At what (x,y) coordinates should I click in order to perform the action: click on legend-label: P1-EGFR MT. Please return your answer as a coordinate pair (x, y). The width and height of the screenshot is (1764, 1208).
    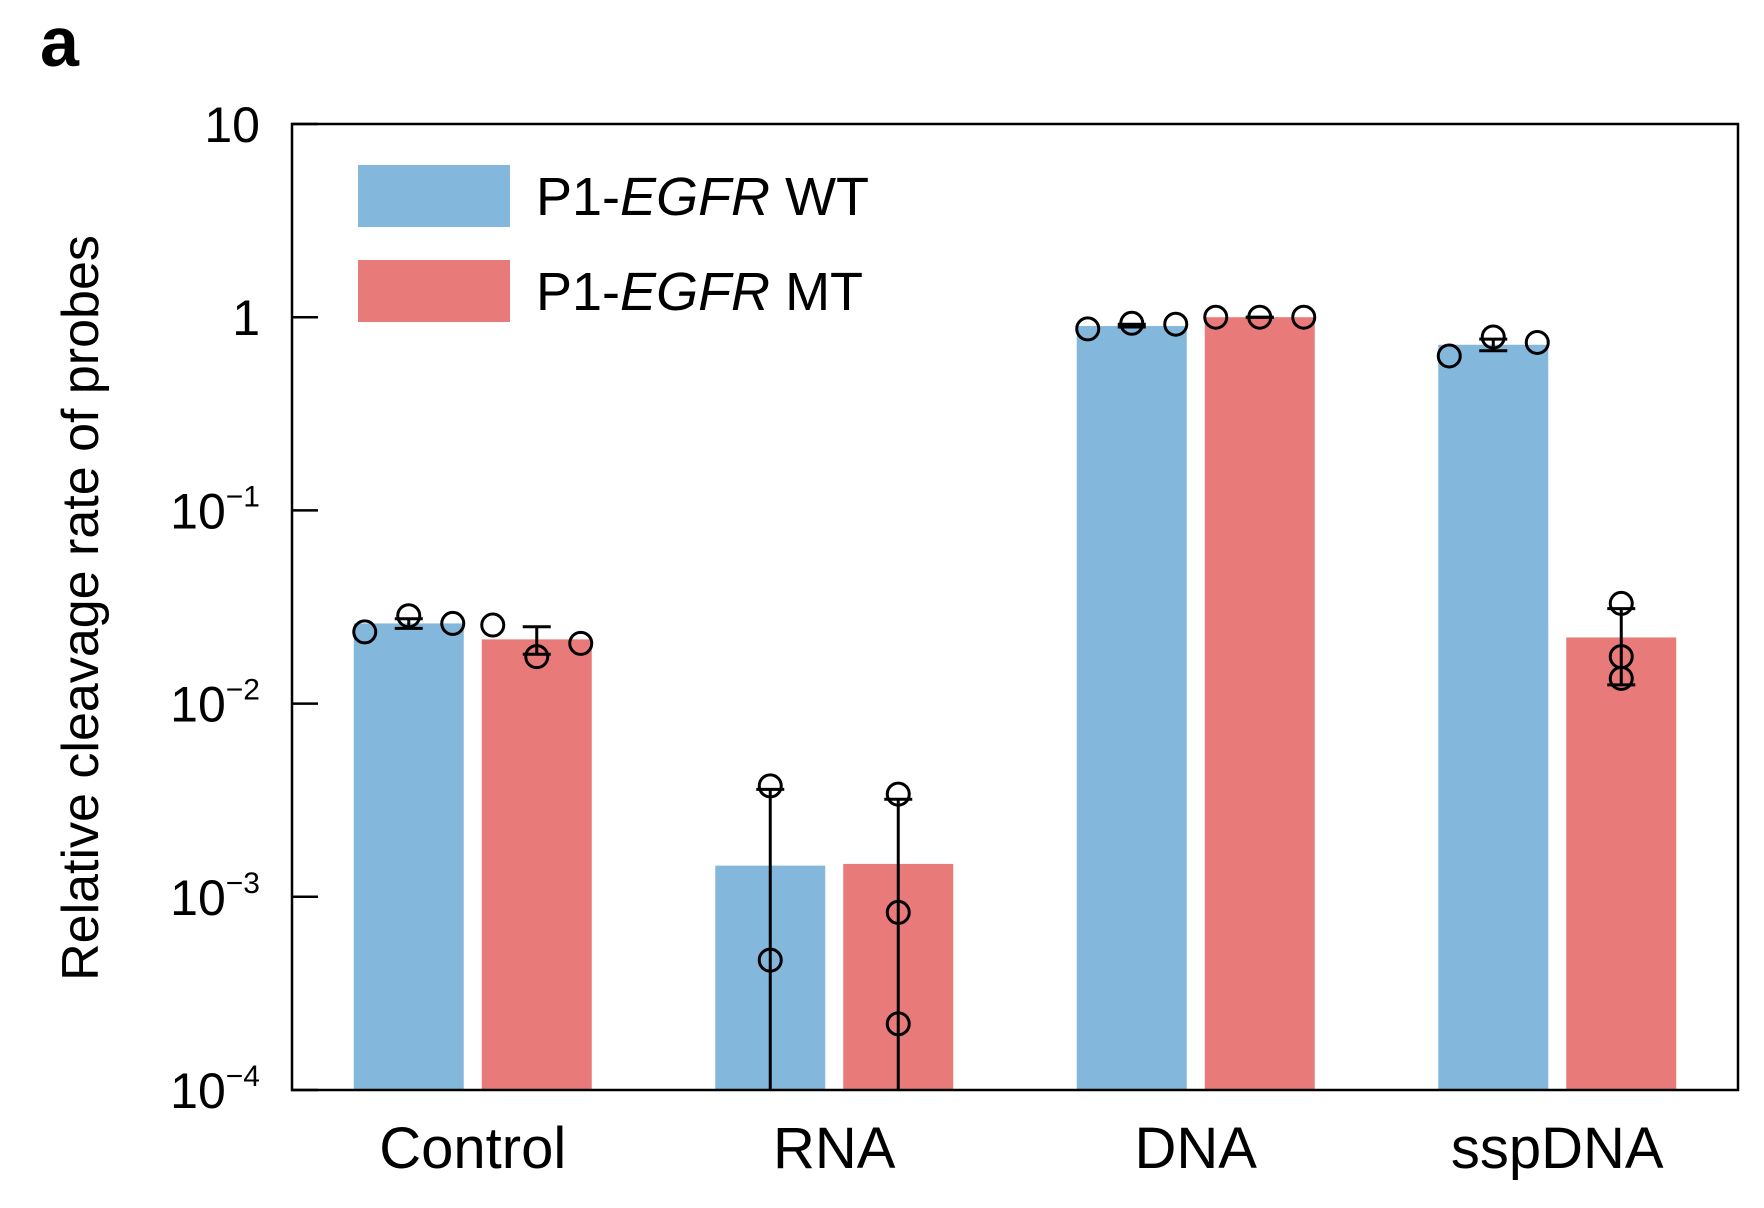
    Looking at the image, I should click on (699, 292).